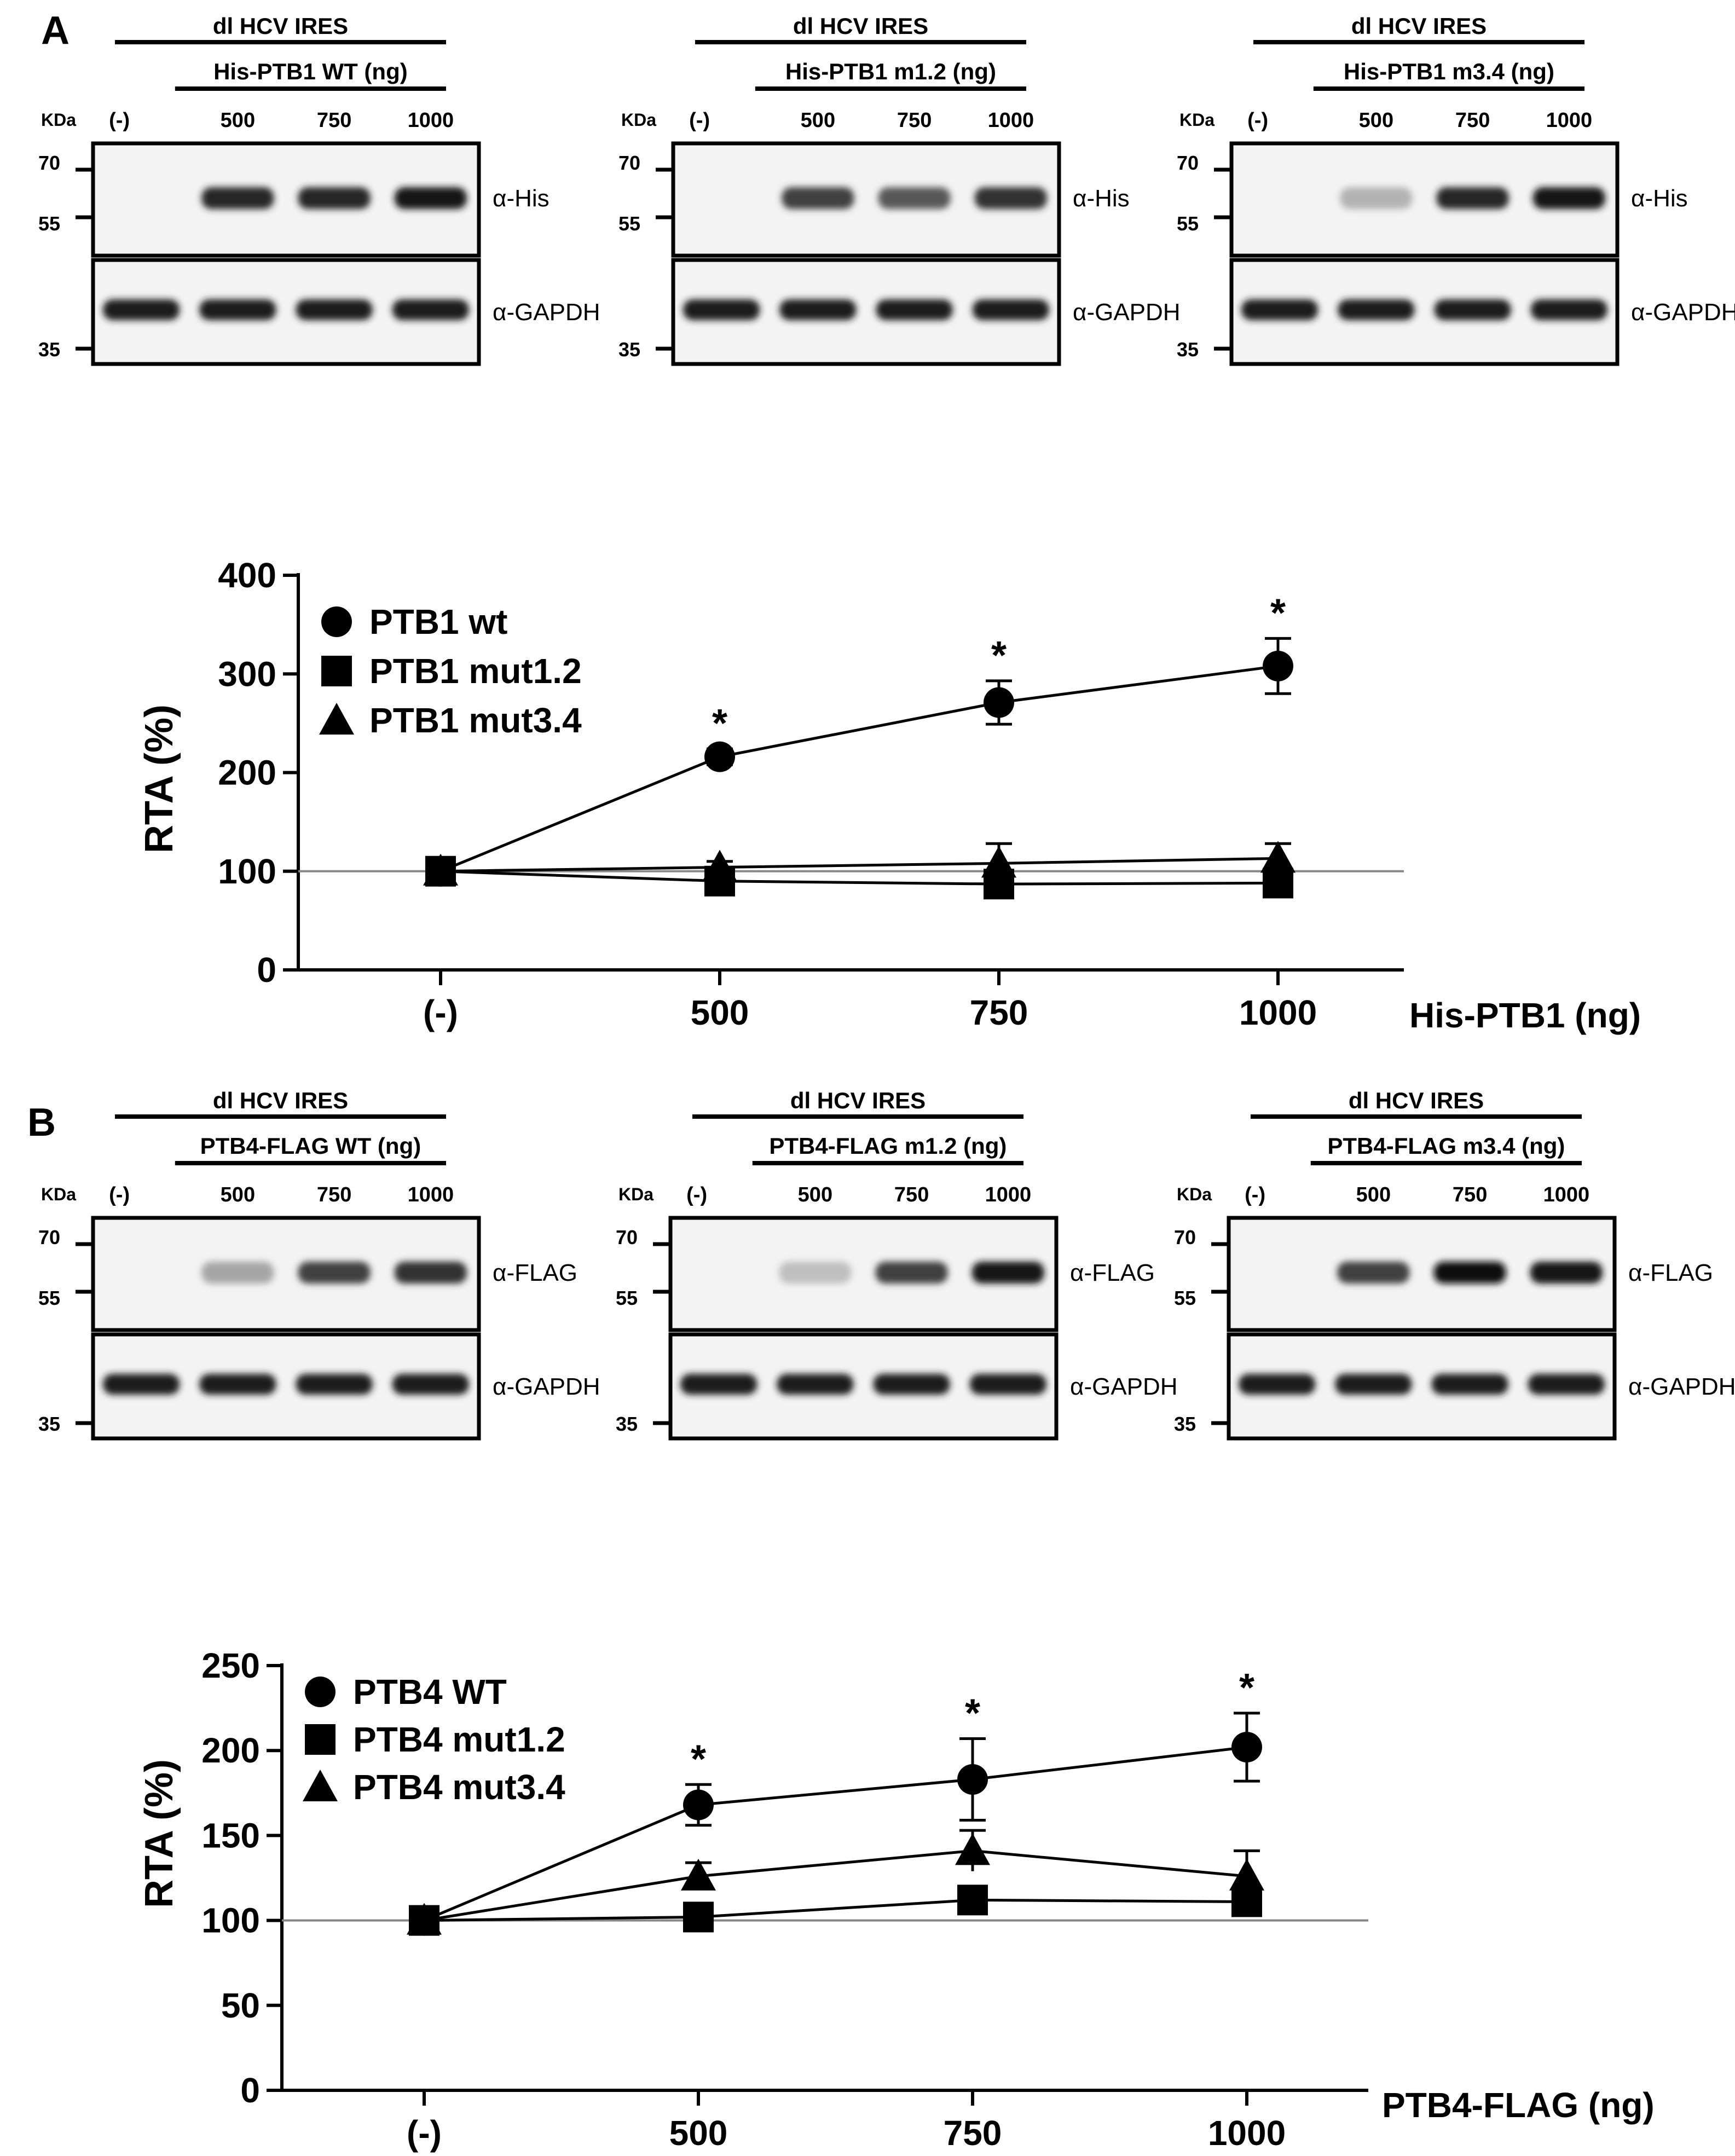 The width and height of the screenshot is (1735, 2156). Describe the element at coordinates (337, 719) in the screenshot. I see `legend-marker-triangle` at that location.